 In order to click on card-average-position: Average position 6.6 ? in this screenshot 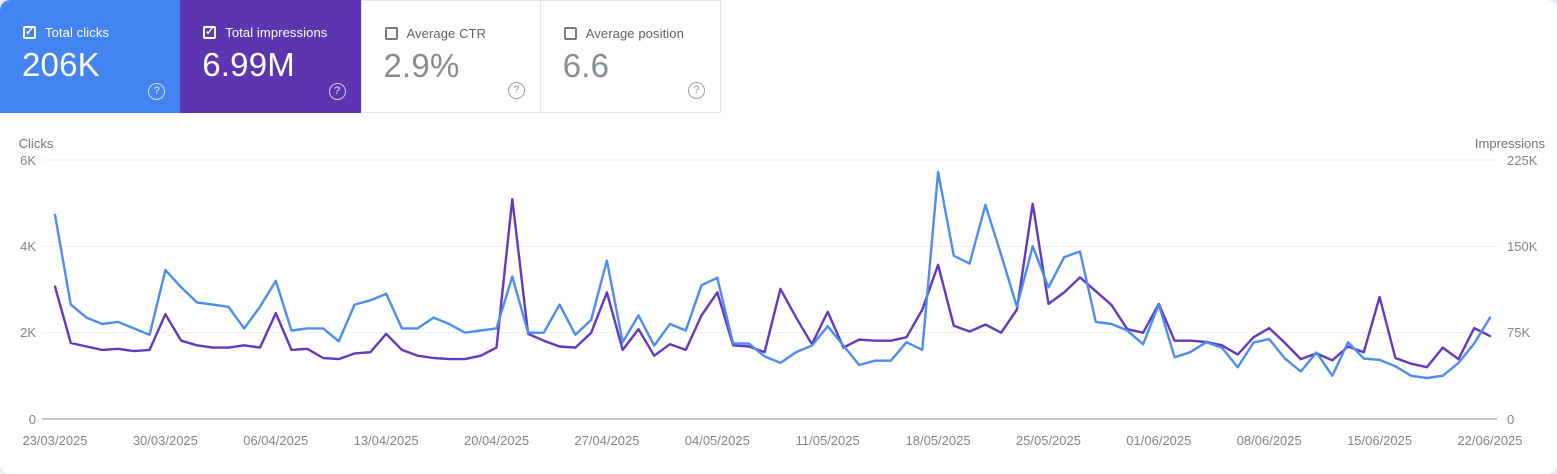, I will do `click(630, 56)`.